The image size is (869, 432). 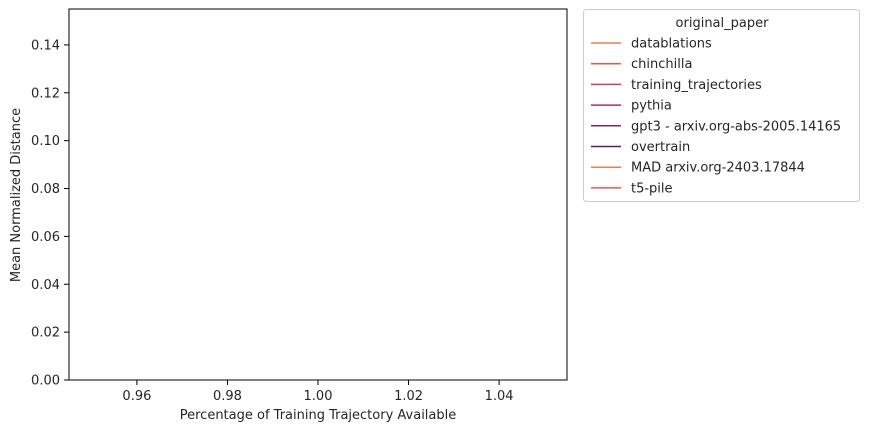 I want to click on x-tick-label: 1.02, so click(x=408, y=396).